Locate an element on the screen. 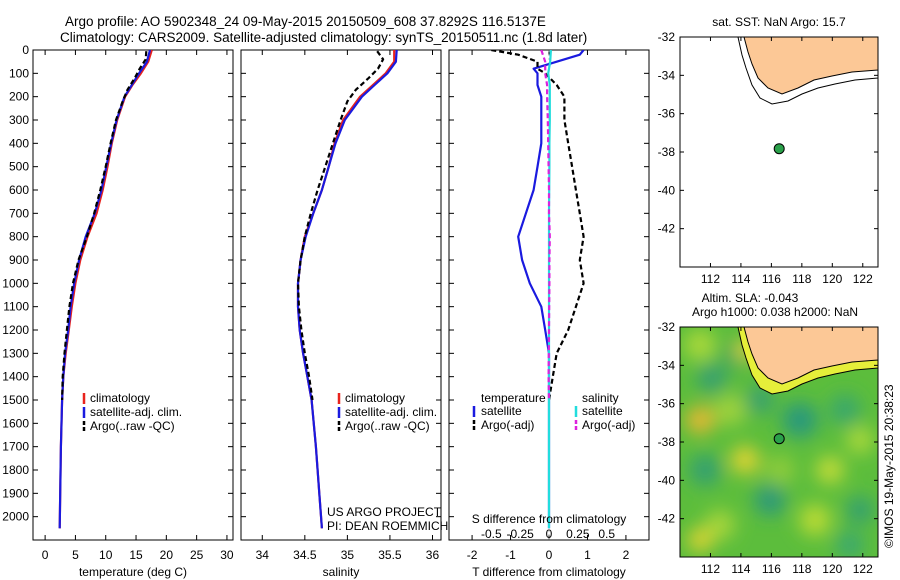 Image resolution: width=900 pixels, height=580 pixels. y-tick-label: 0 is located at coordinates (25, 50).